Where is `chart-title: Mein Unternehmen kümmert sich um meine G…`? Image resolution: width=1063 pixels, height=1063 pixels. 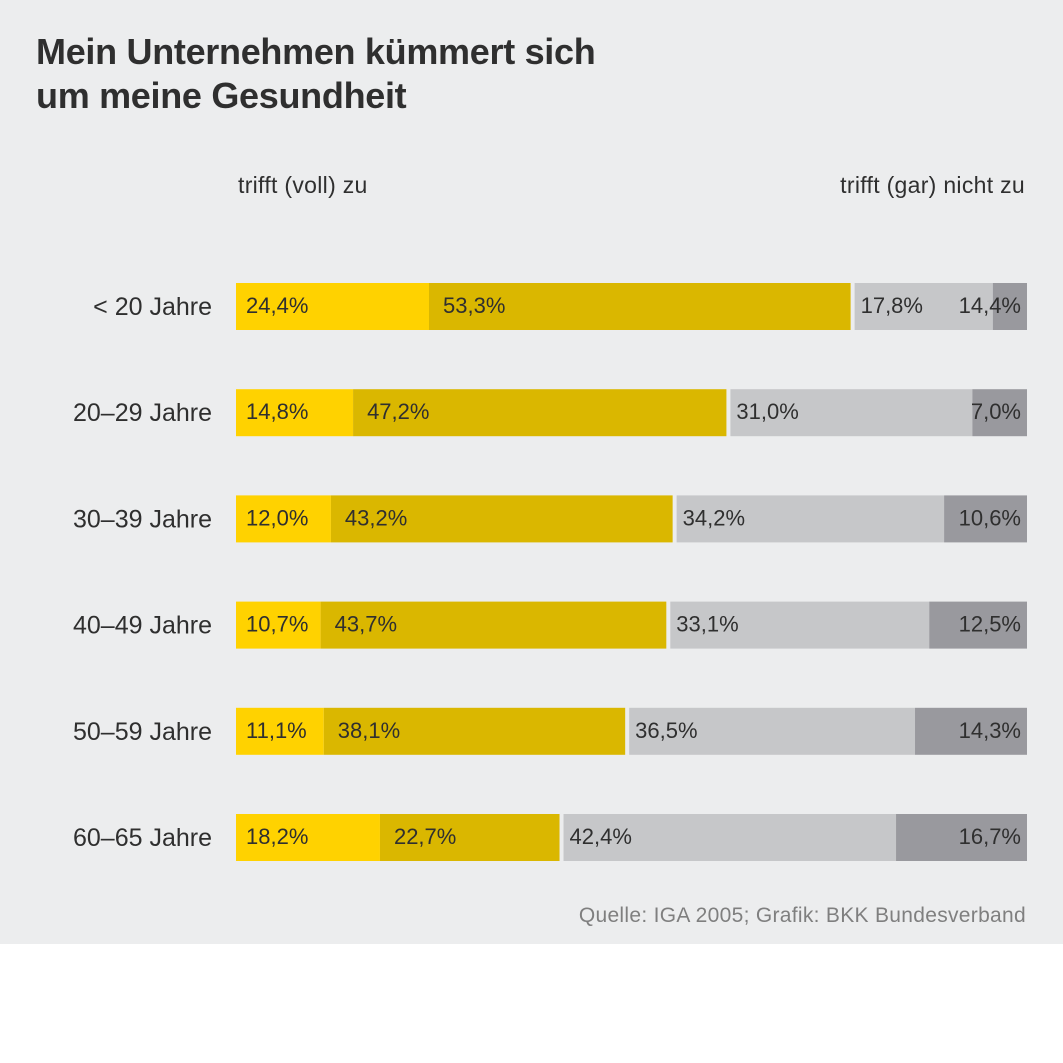 chart-title: Mein Unternehmen kümmert sich um meine G… is located at coordinates (316, 74).